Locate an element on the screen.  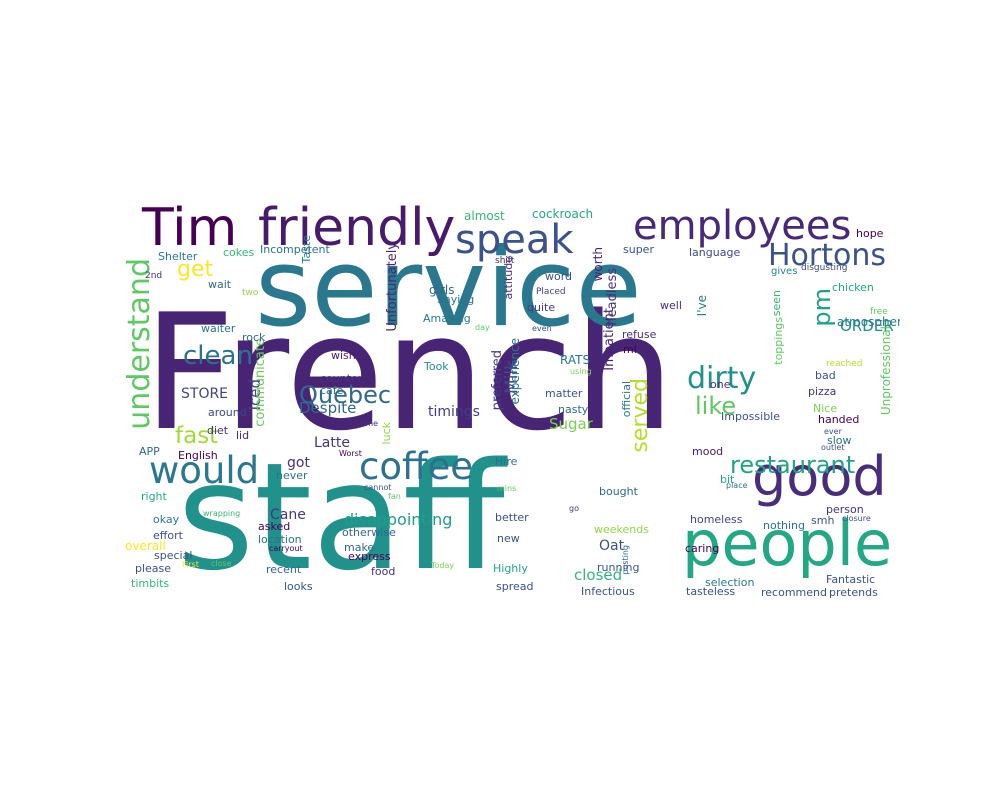
word-tim: Tim is located at coordinates (190, 229).